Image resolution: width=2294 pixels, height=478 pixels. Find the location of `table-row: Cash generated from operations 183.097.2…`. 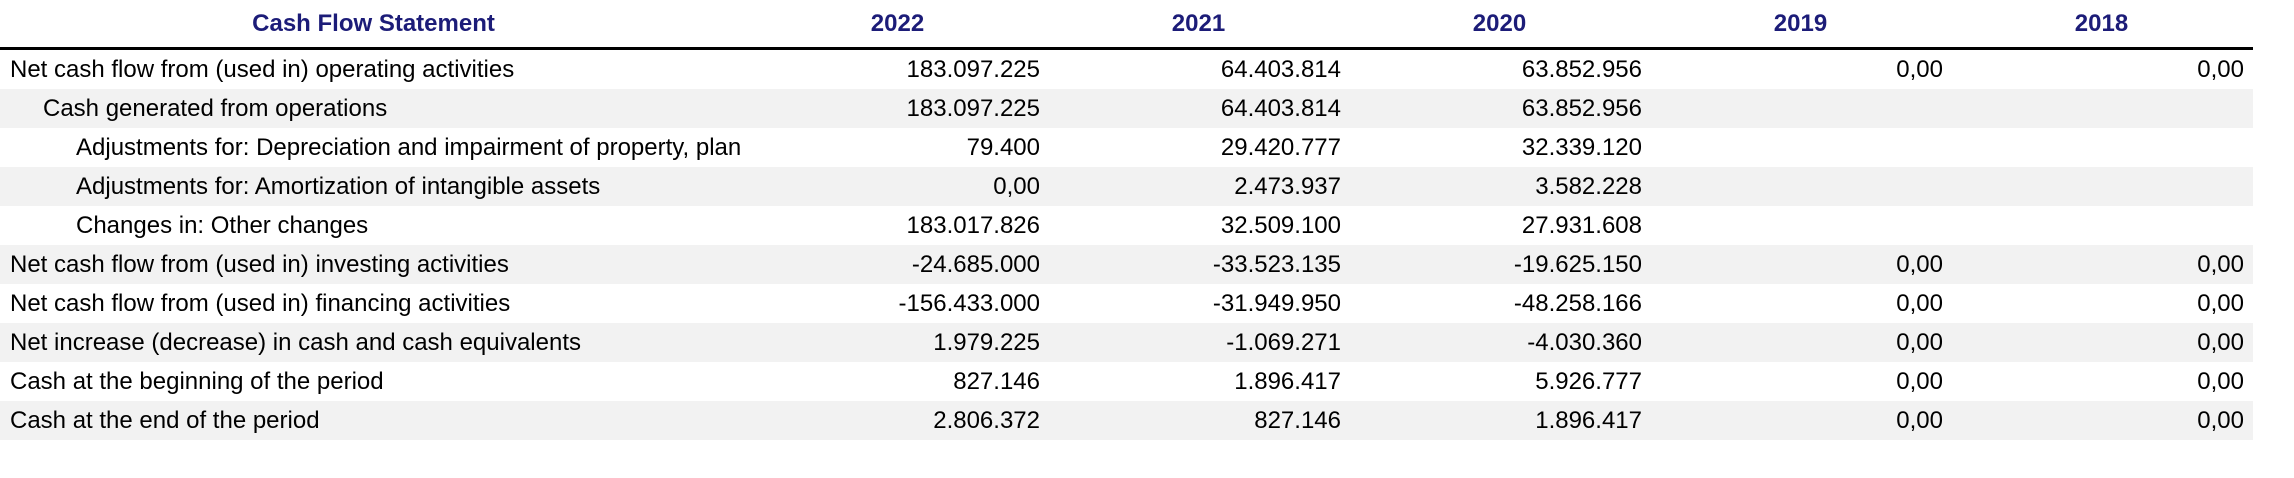

table-row: Cash generated from operations 183.097.2… is located at coordinates (1126, 108).